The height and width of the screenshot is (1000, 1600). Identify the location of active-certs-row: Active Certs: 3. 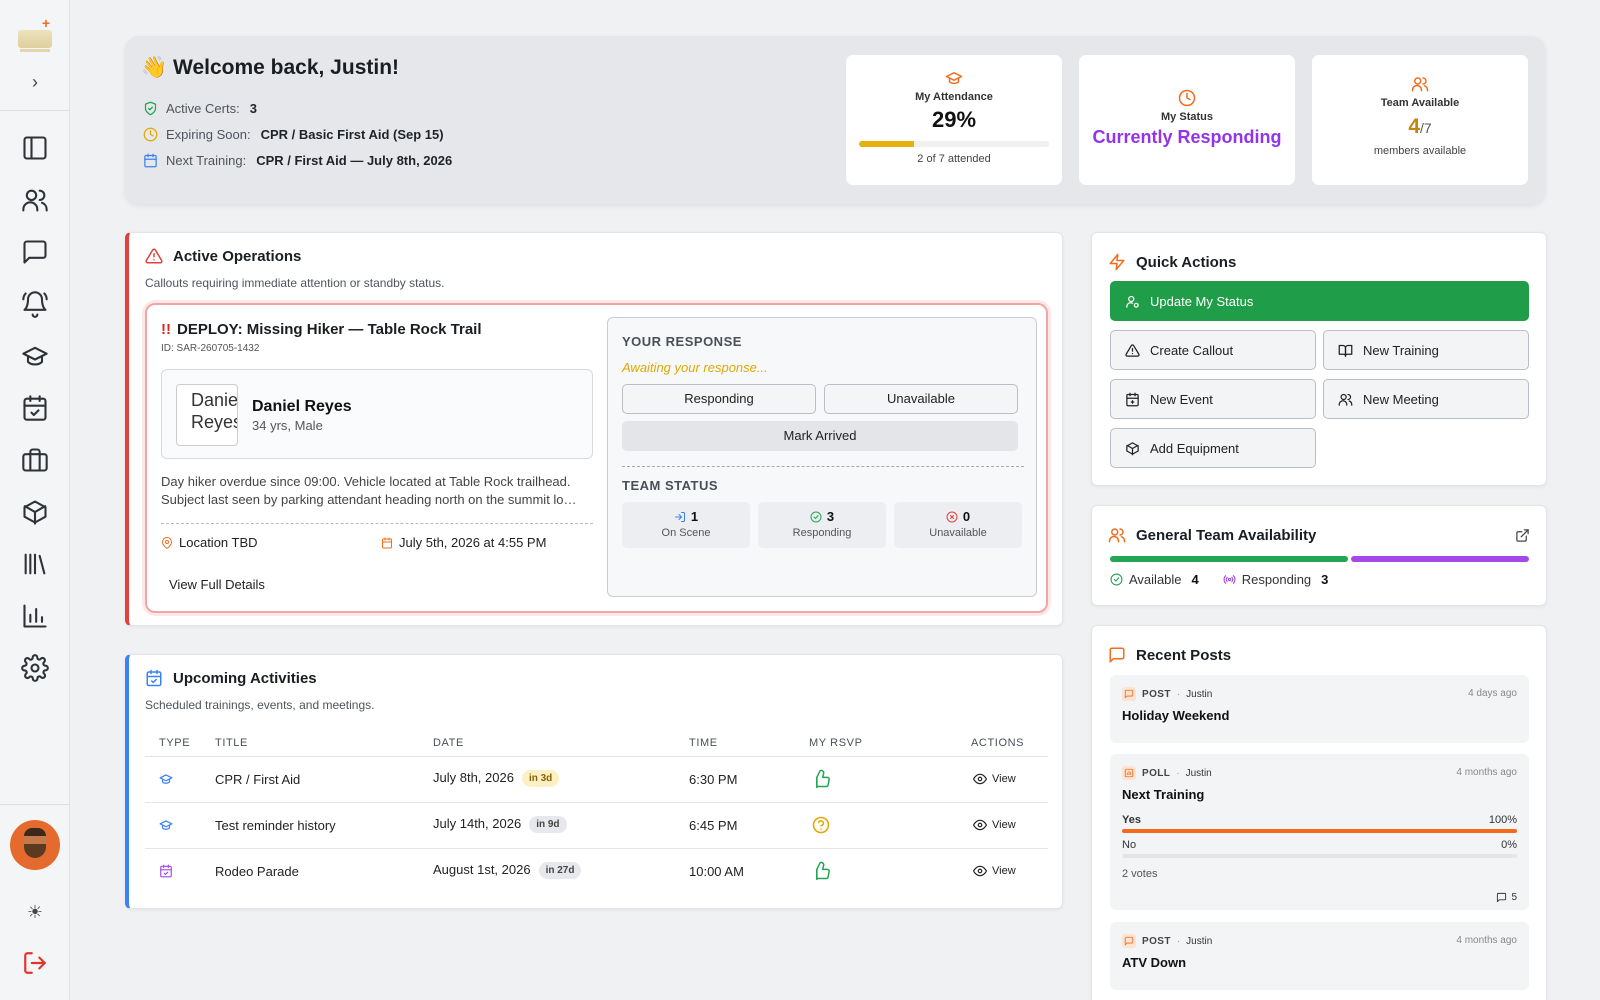
(200, 108).